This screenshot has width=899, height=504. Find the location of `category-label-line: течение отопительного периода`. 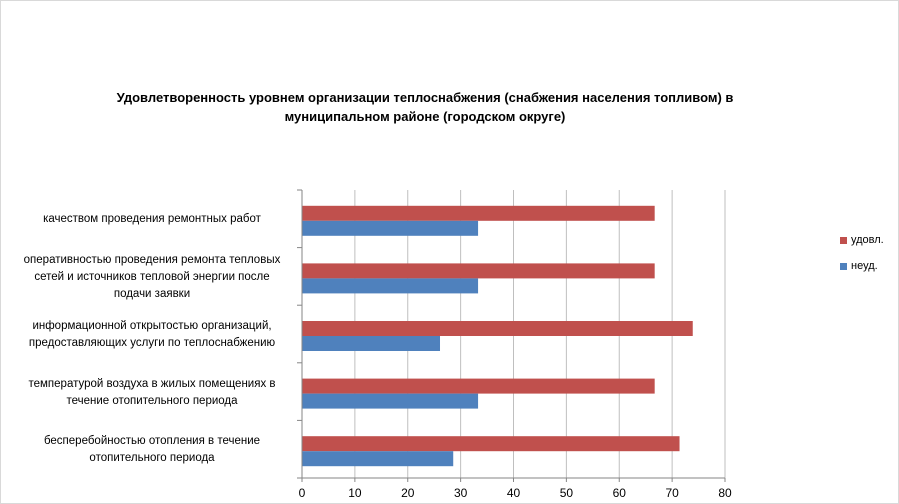

category-label-line: течение отопительного периода is located at coordinates (152, 400).